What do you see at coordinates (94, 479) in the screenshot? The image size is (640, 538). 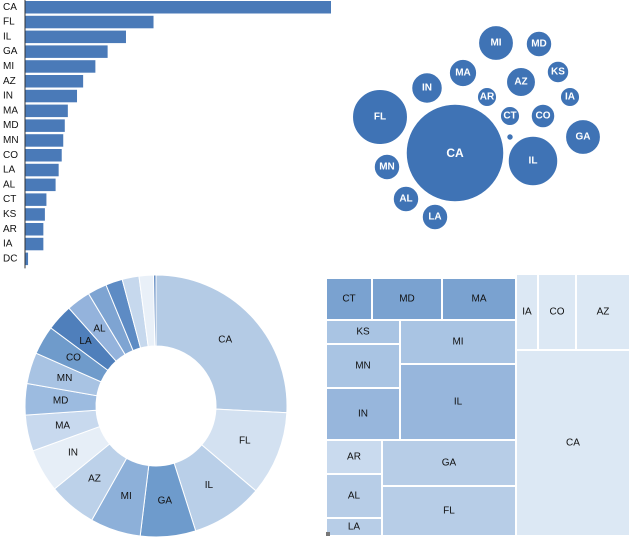 I see `donut-label-AZ: AZ` at bounding box center [94, 479].